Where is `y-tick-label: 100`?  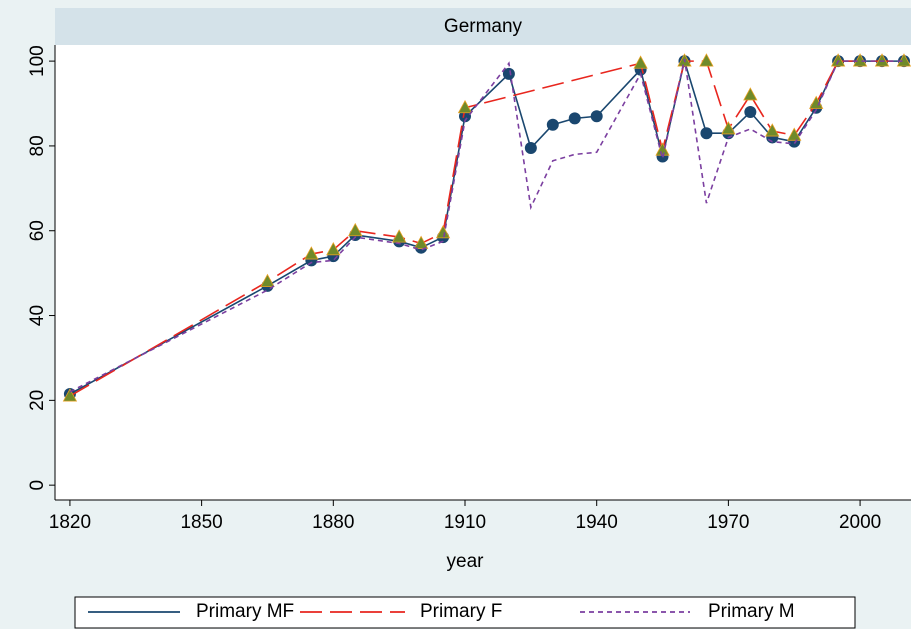 y-tick-label: 100 is located at coordinates (37, 61).